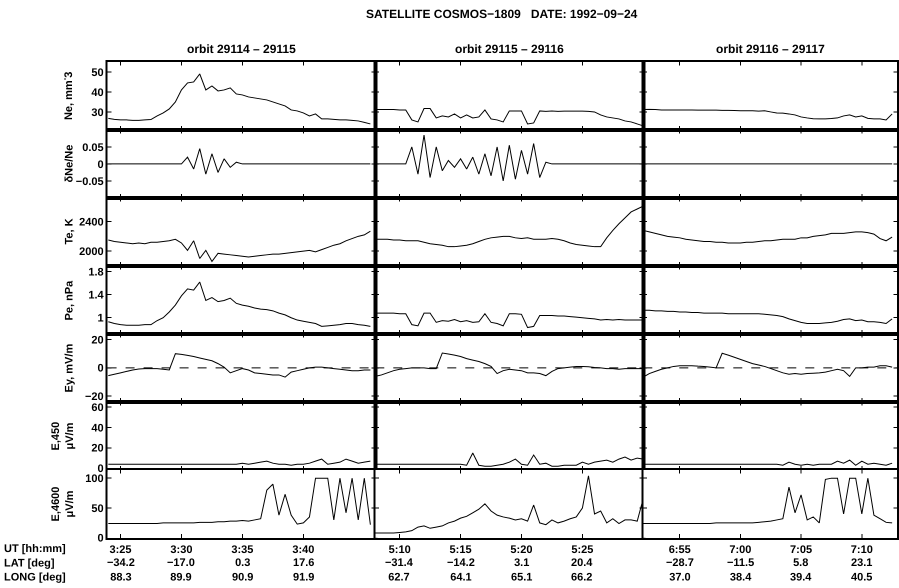 The height and width of the screenshot is (588, 899). I want to click on x-tick-label: 6:55, so click(679, 550).